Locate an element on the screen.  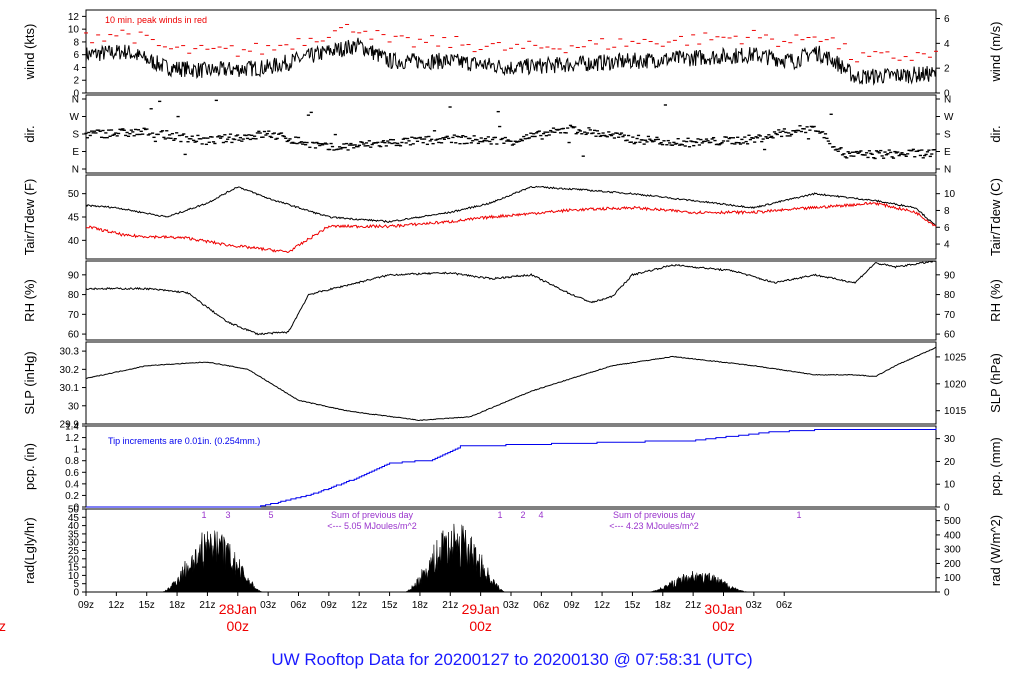
ytick-right-label: 20 is located at coordinates (950, 462).